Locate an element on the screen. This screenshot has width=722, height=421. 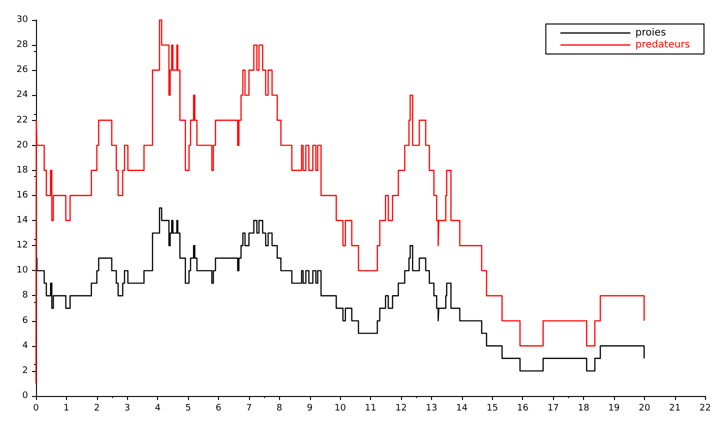
y-tick-label: 16 is located at coordinates (22, 195).